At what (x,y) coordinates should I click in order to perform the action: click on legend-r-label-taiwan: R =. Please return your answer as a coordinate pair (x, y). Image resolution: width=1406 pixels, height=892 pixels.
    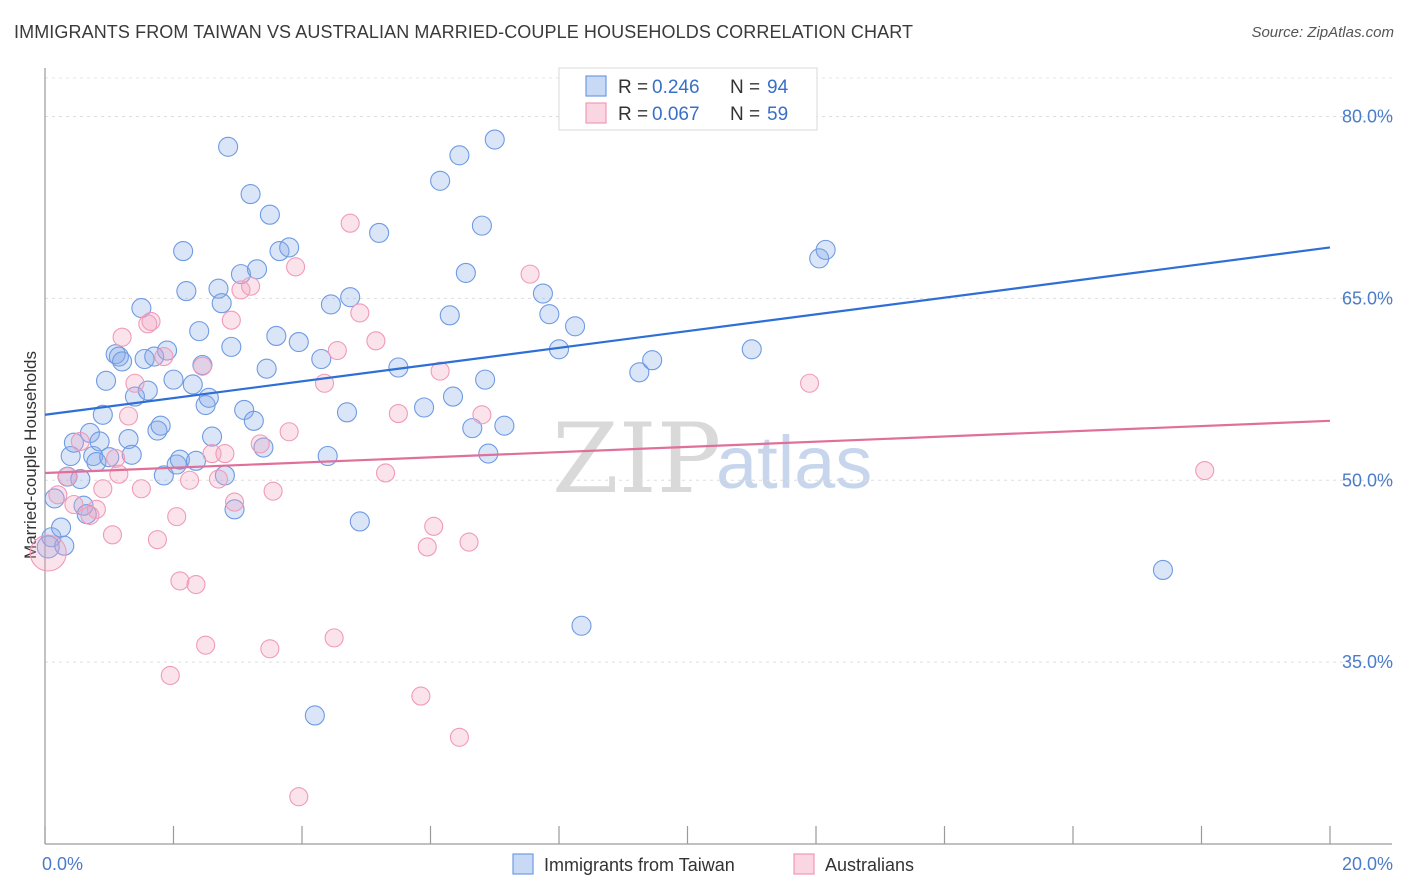
    Looking at the image, I should click on (633, 87).